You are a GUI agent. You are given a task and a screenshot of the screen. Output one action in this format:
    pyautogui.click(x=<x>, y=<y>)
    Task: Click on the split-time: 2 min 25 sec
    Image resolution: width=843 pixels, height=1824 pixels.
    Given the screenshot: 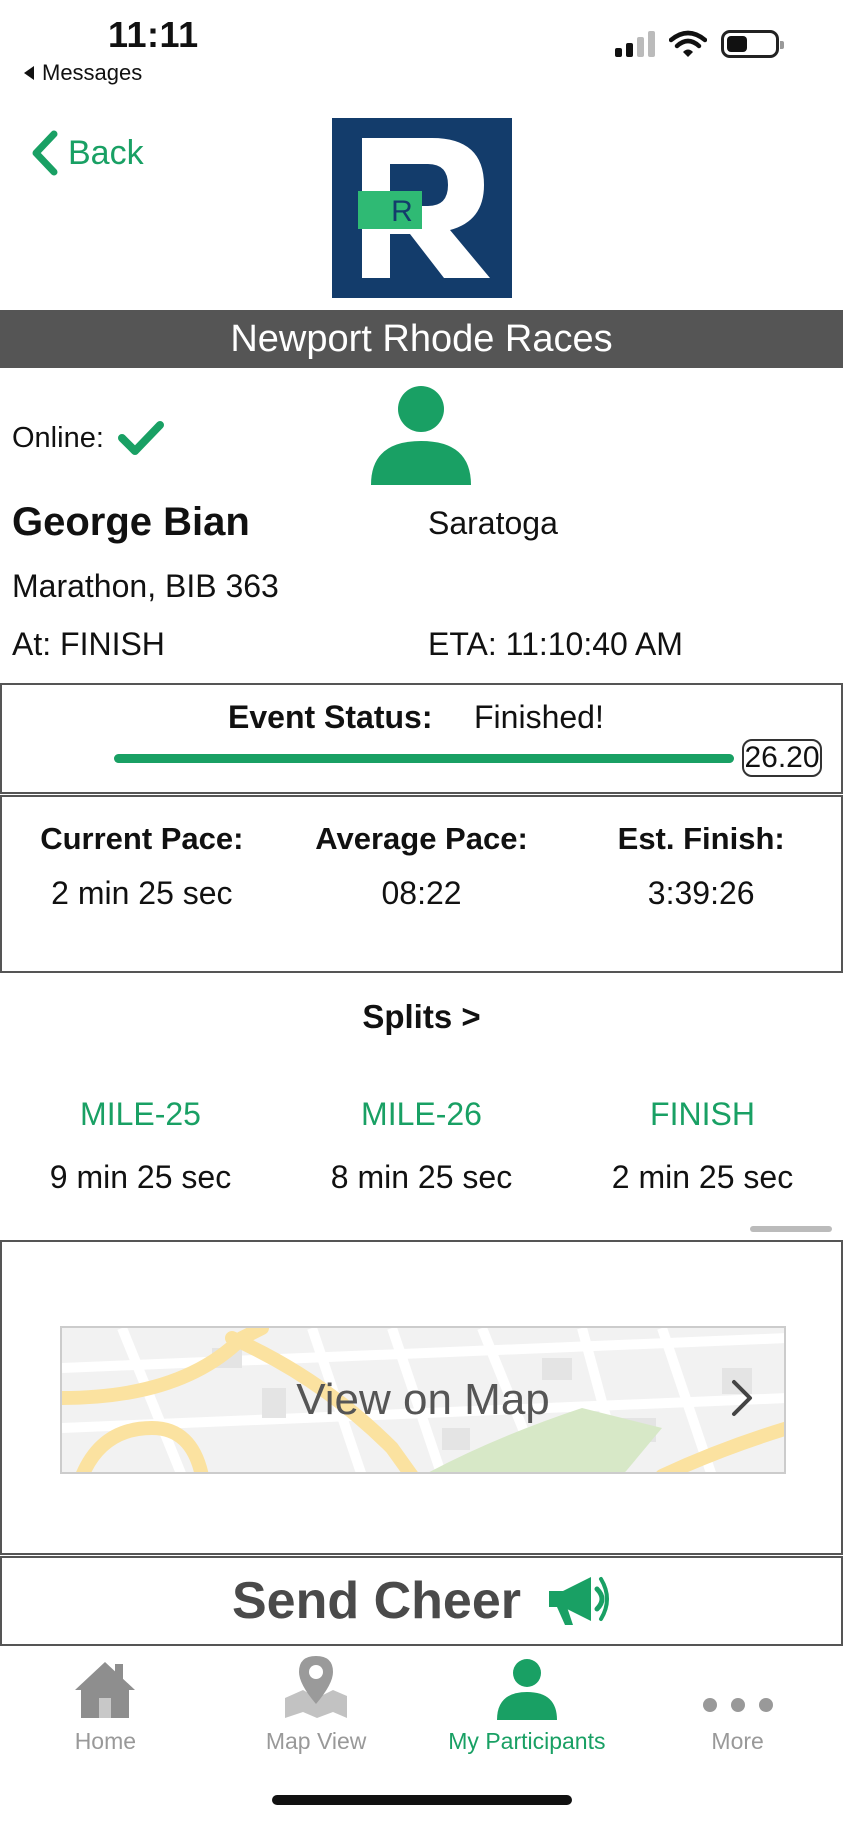 What is the action you would take?
    pyautogui.click(x=702, y=1177)
    